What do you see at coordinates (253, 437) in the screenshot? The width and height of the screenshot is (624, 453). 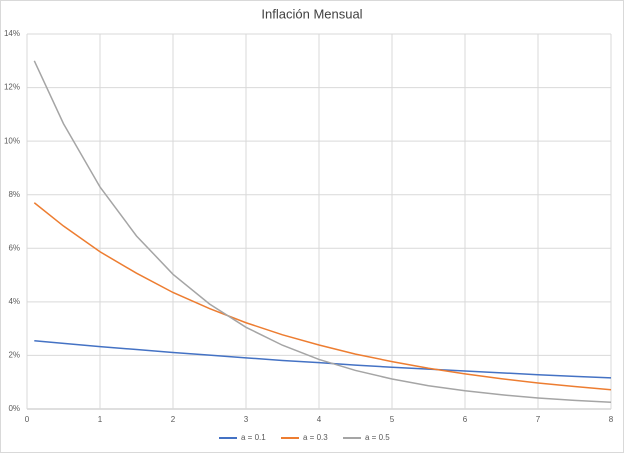 I see `legend-label: a = 0.1` at bounding box center [253, 437].